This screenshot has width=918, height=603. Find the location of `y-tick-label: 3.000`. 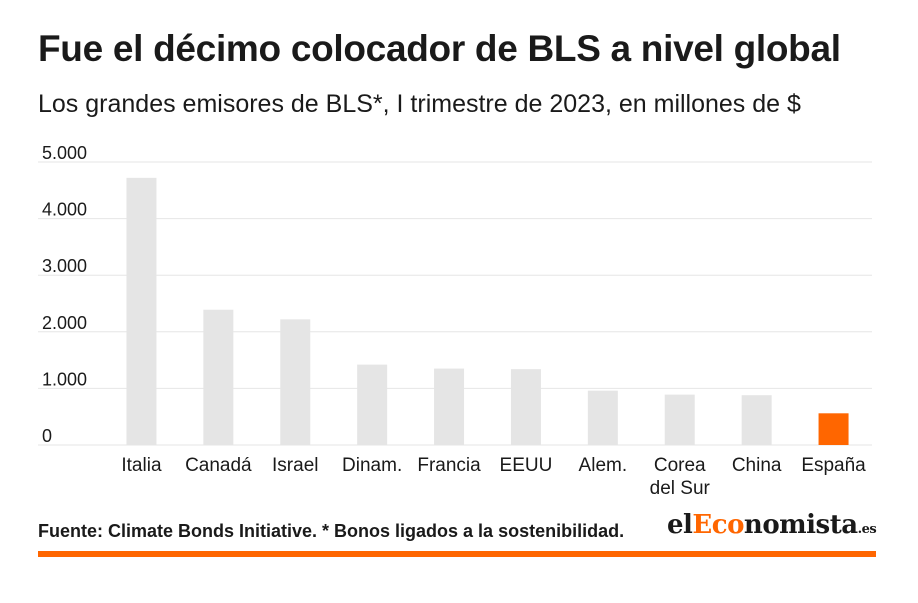

y-tick-label: 3.000 is located at coordinates (64, 266).